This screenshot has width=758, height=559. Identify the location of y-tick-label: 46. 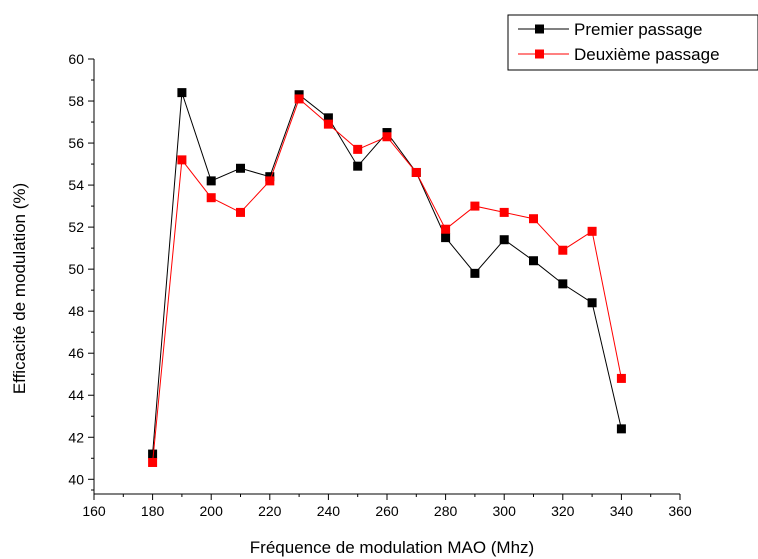
(76, 353).